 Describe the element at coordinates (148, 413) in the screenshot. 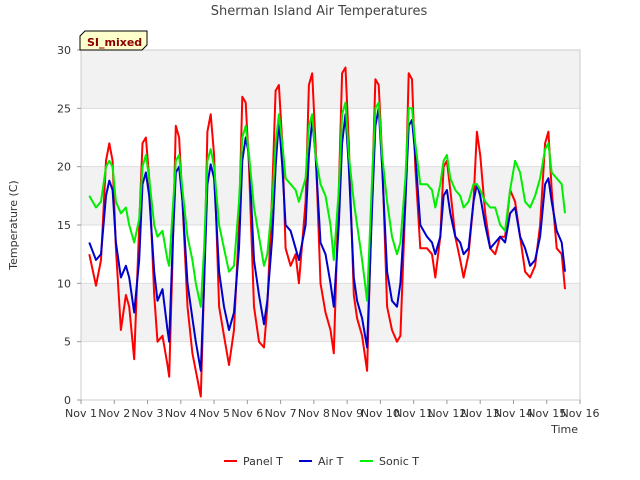

I see `x-tick-label: Nov 3` at that location.